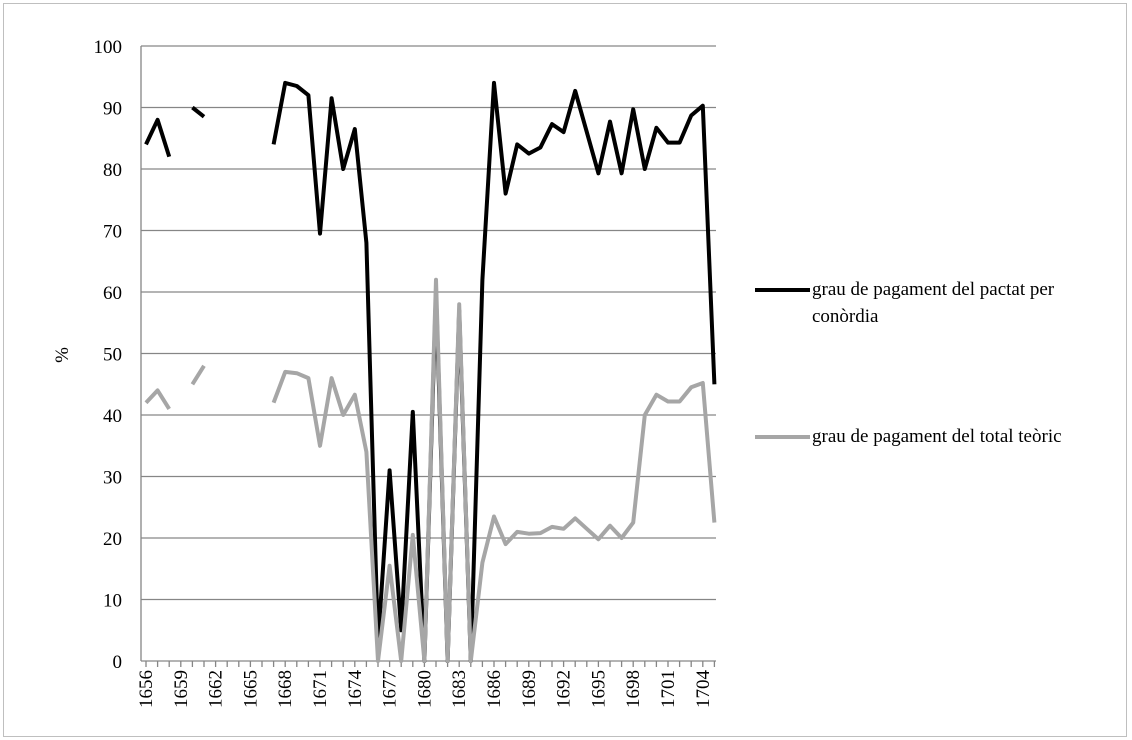  Describe the element at coordinates (250, 689) in the screenshot. I see `x-tick-label: 1665` at that location.